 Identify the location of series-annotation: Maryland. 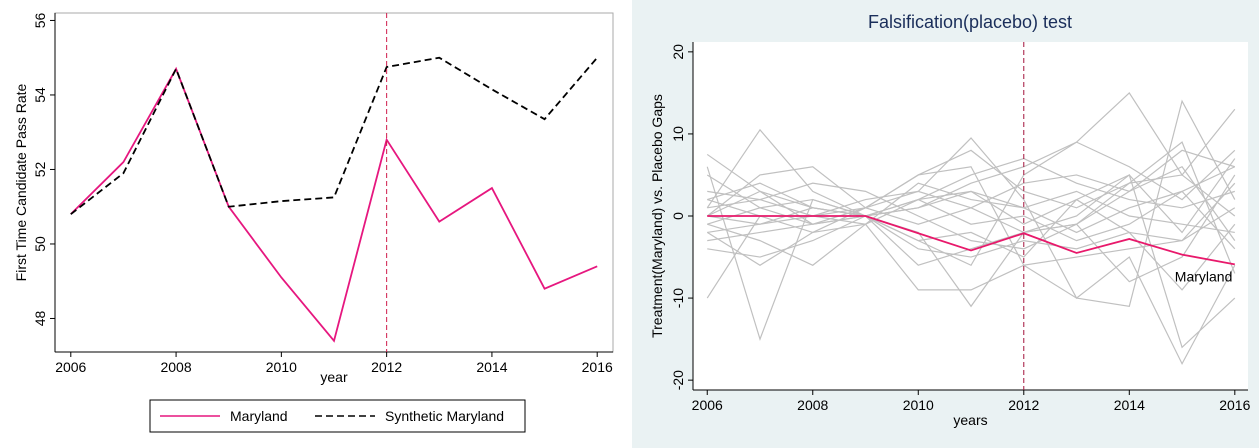
(1204, 276).